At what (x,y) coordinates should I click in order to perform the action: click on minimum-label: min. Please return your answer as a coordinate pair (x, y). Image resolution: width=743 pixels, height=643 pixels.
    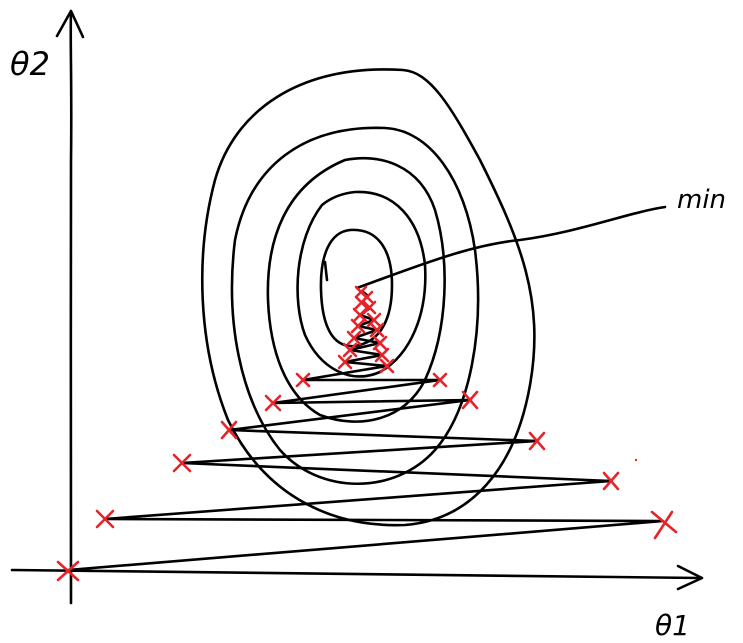
    Looking at the image, I should click on (701, 200).